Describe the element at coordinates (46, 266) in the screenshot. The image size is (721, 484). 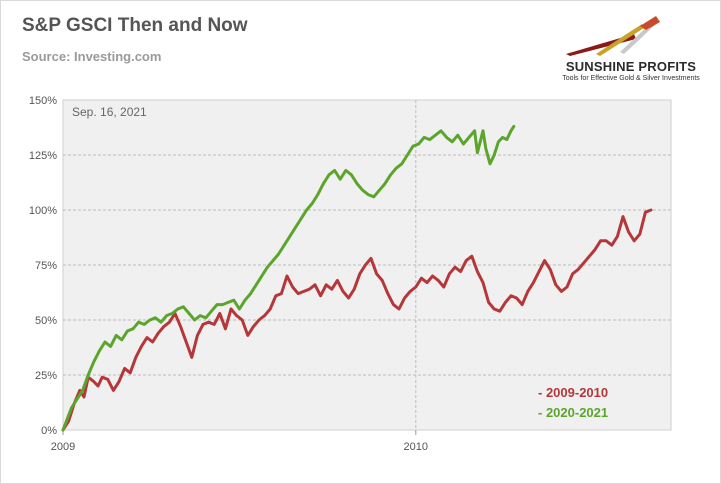
I see `y-tick-label: 75%` at that location.